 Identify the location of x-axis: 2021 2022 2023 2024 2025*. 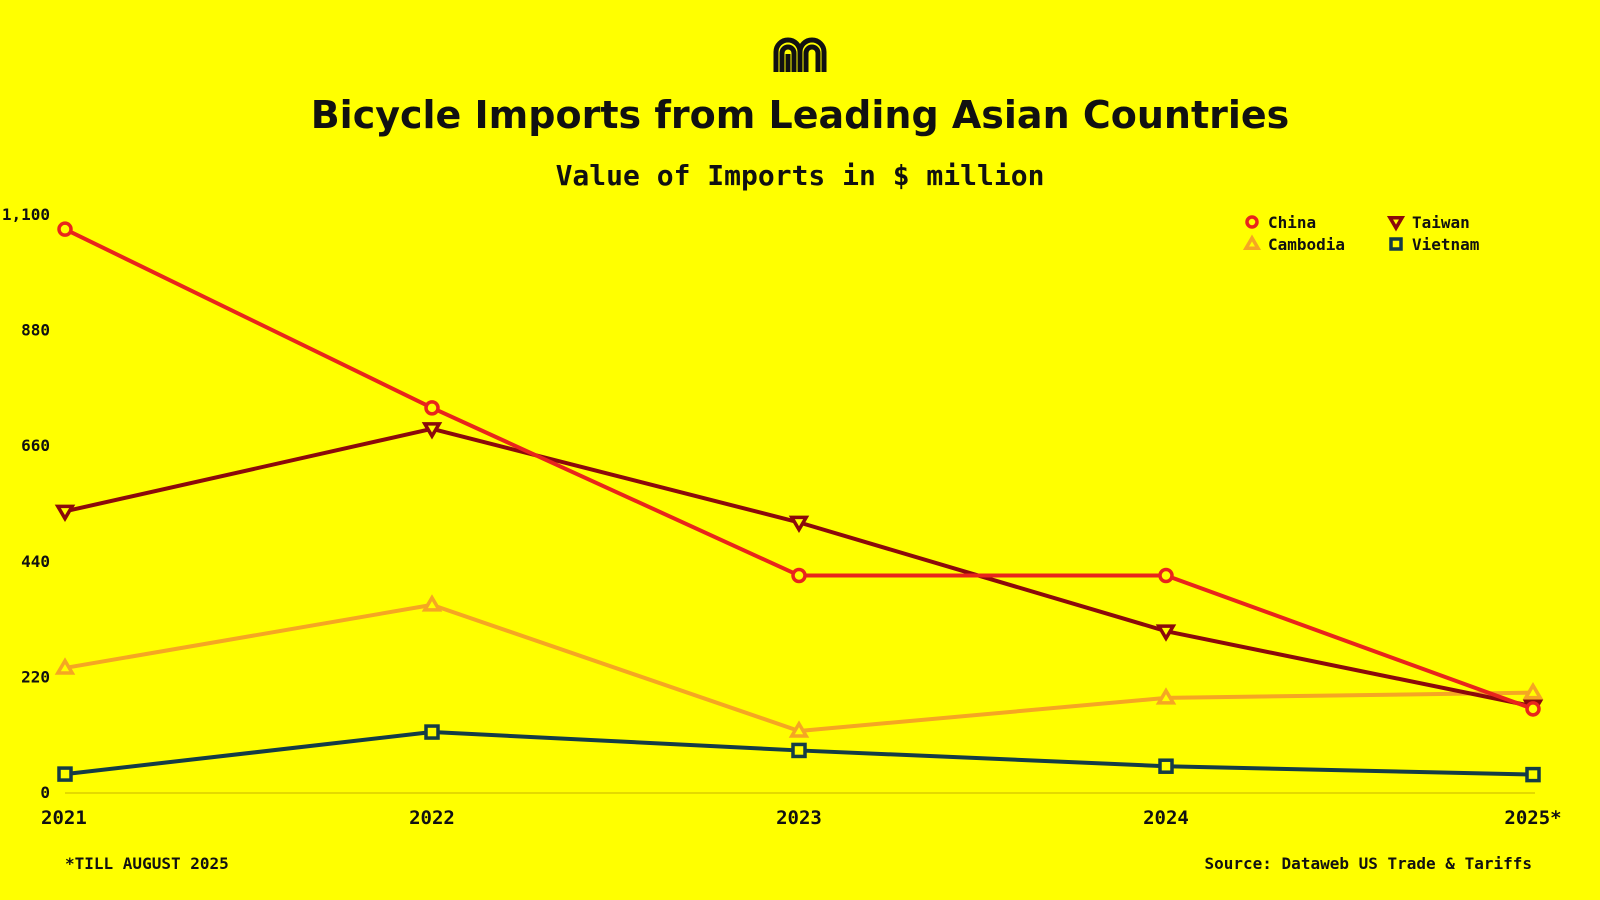
(801, 818).